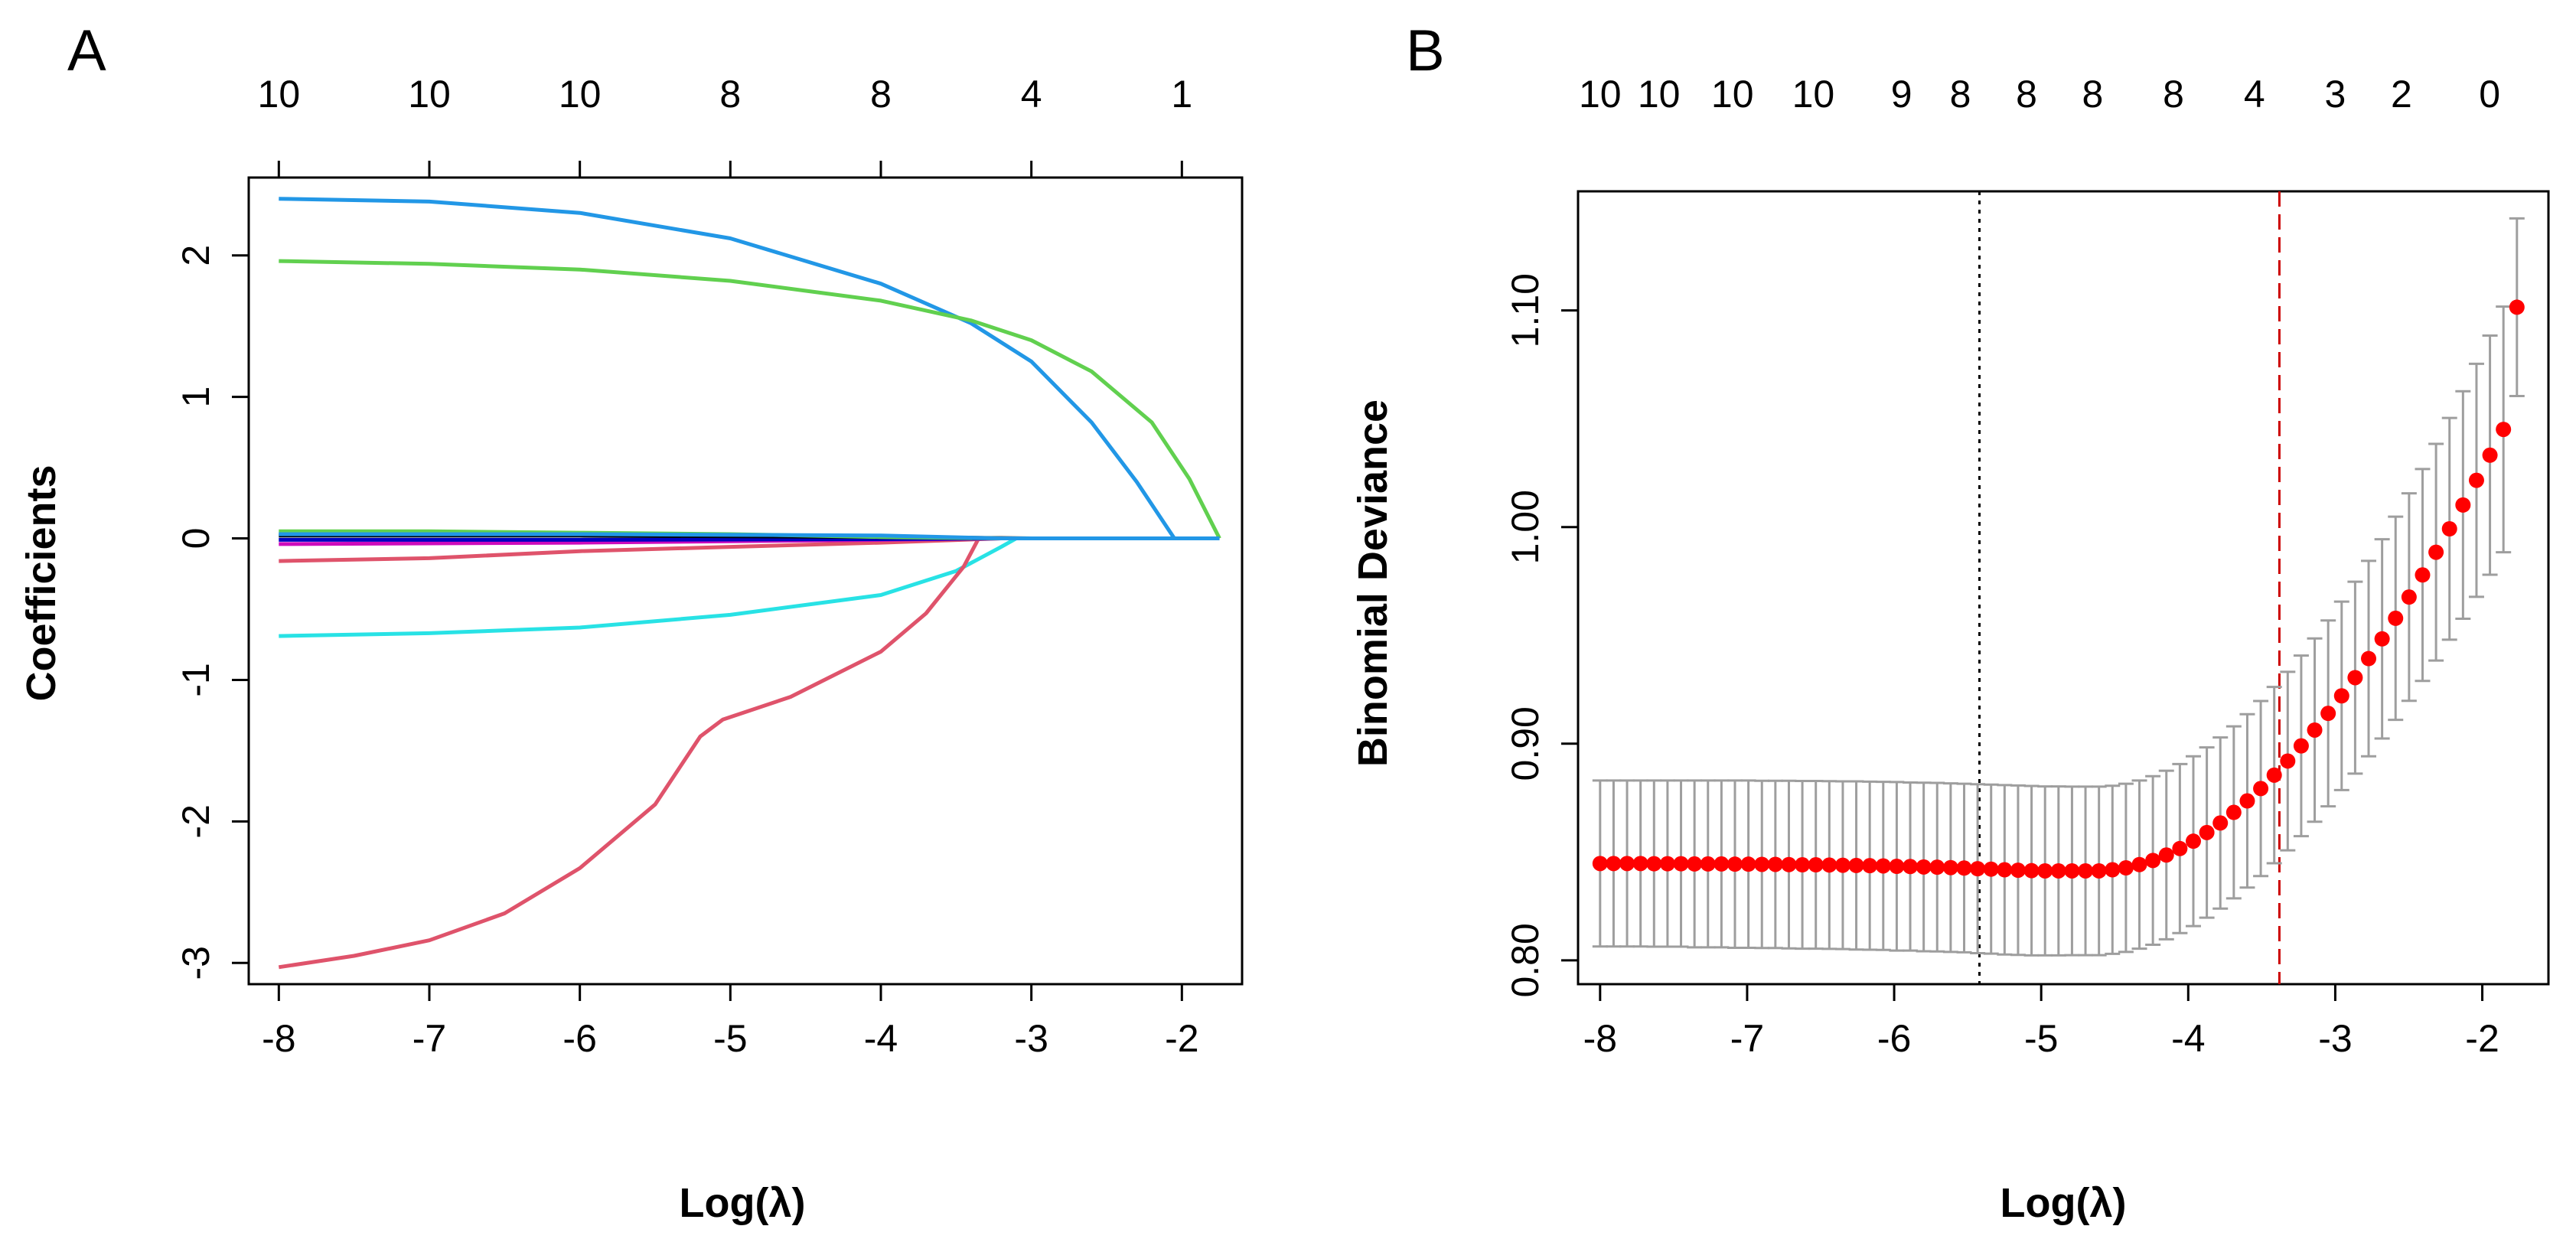 The image size is (2576, 1239). What do you see at coordinates (1525, 743) in the screenshot?
I see `y-tick-label: 0.90` at bounding box center [1525, 743].